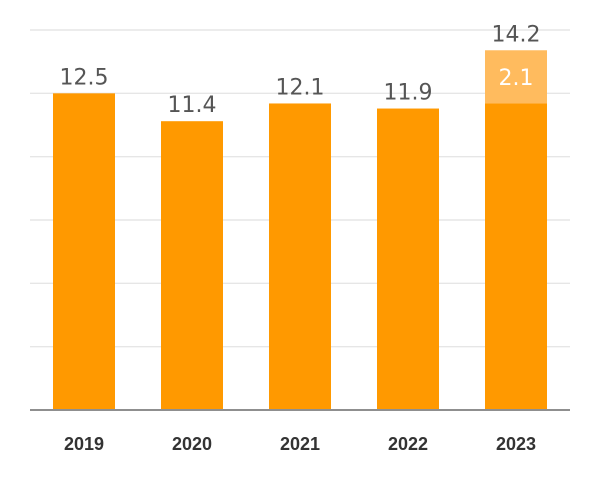  What do you see at coordinates (84, 77) in the screenshot?
I see `value-label-2019: 12.5` at bounding box center [84, 77].